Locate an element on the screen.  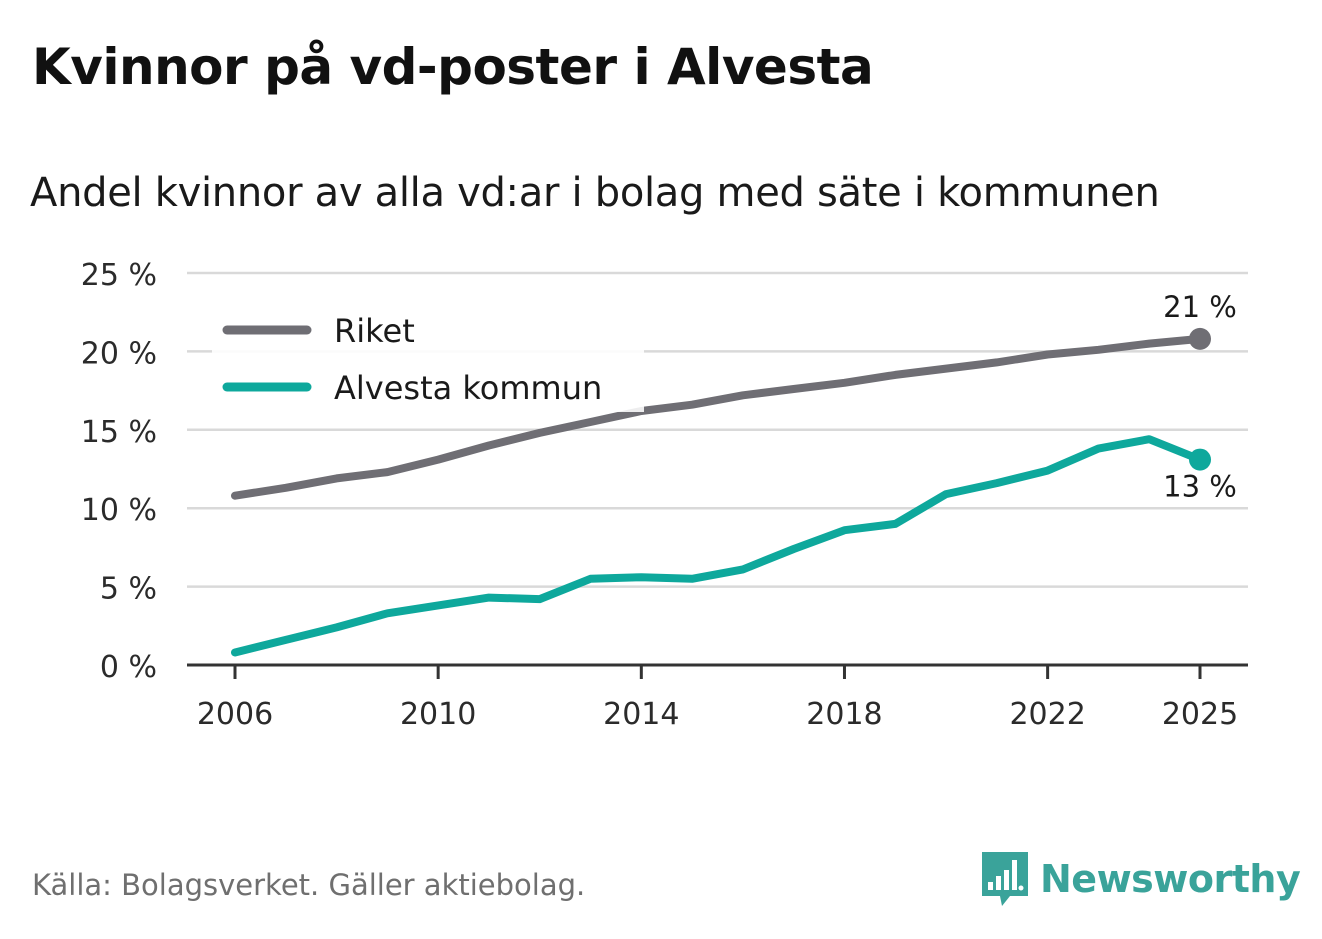
legend-label: Alvesta kommun is located at coordinates (468, 388).